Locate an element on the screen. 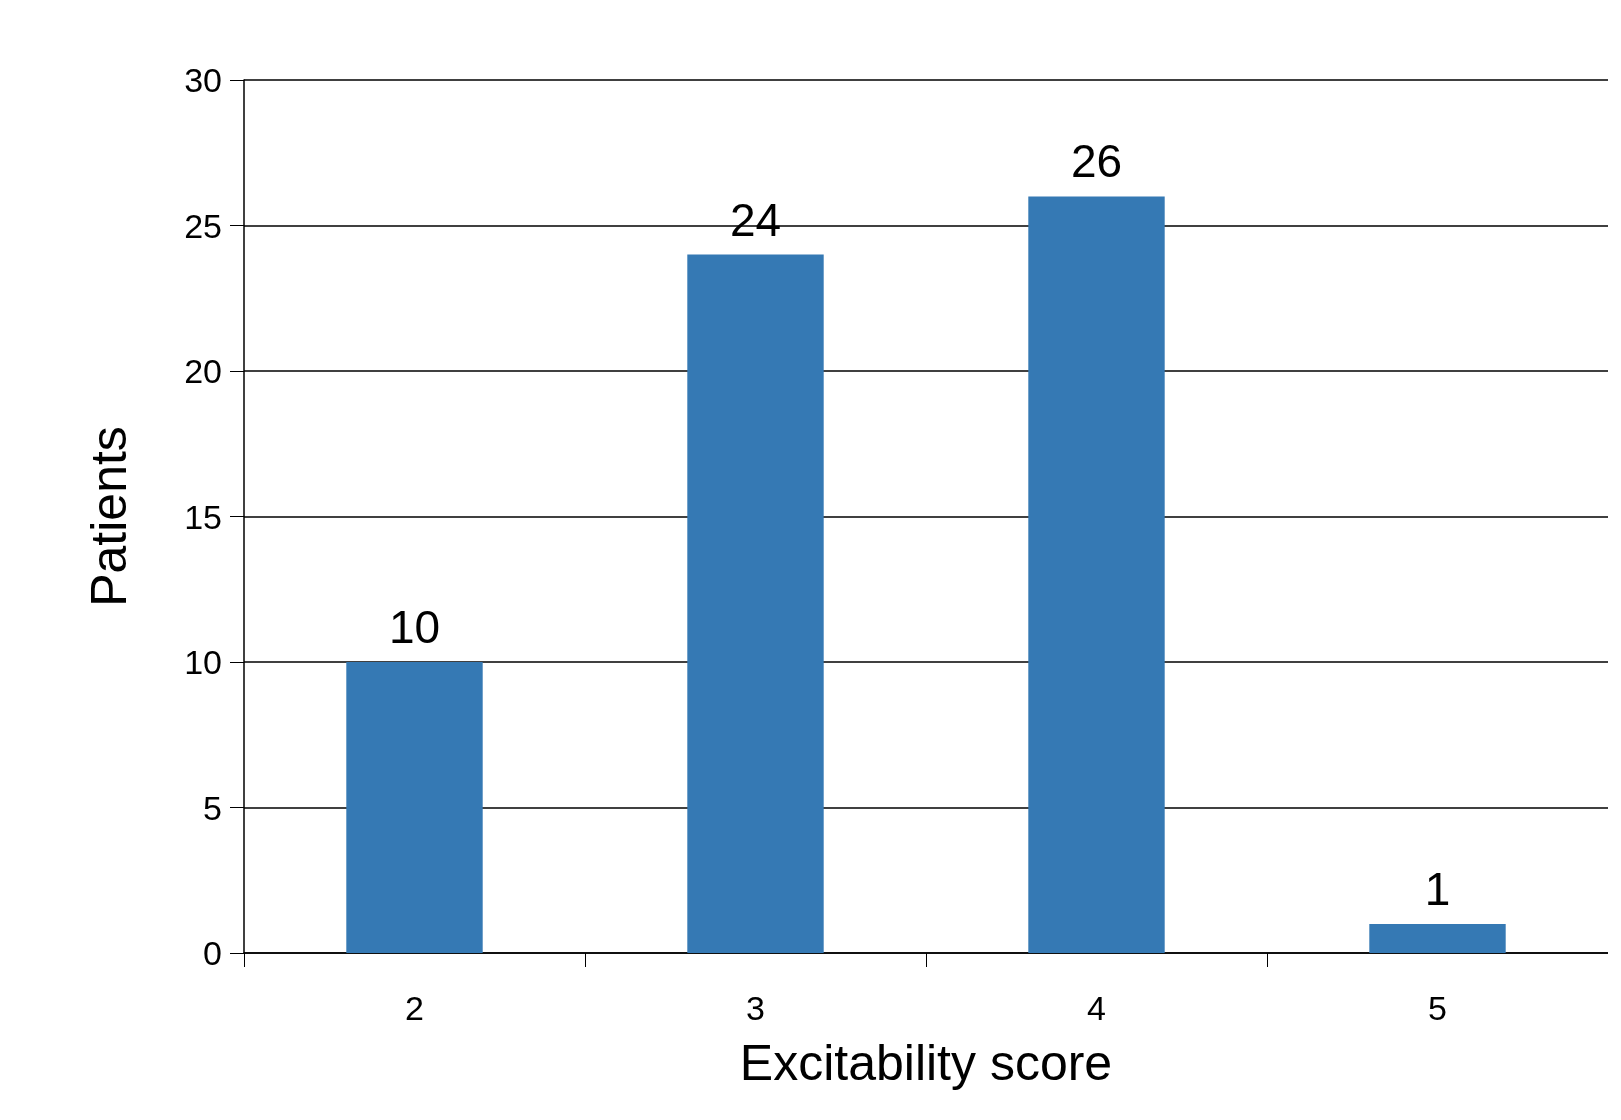  x-tick-label: 4 is located at coordinates (1096, 1008).